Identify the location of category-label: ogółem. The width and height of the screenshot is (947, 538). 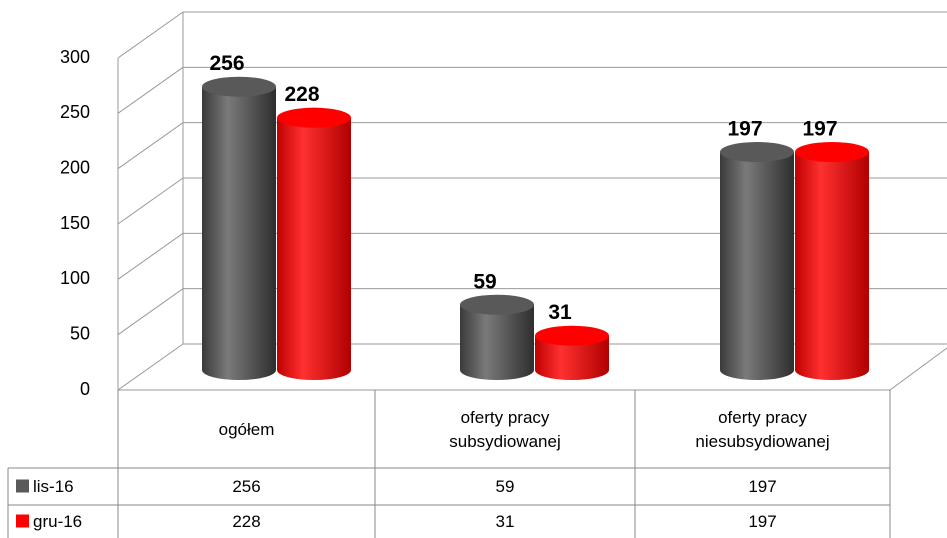
(246, 430).